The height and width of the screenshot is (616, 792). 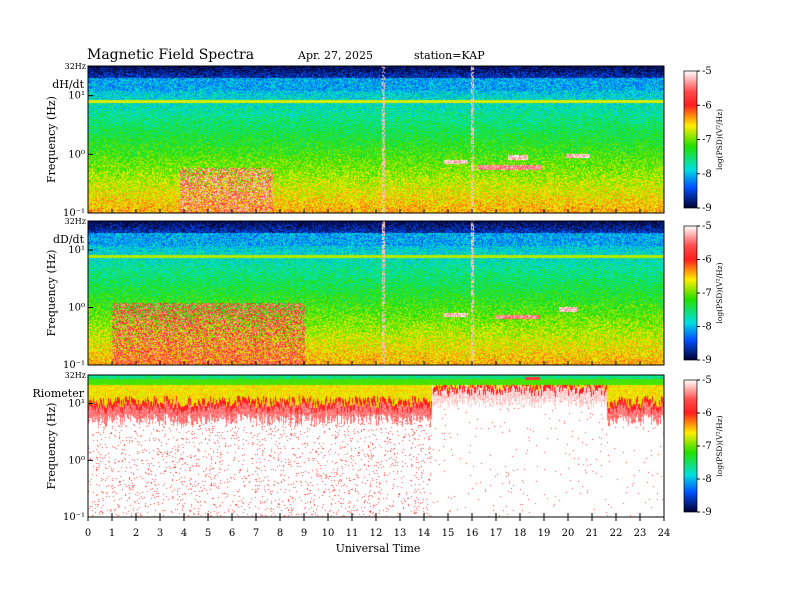 What do you see at coordinates (568, 533) in the screenshot?
I see `x-tick-label: 20` at bounding box center [568, 533].